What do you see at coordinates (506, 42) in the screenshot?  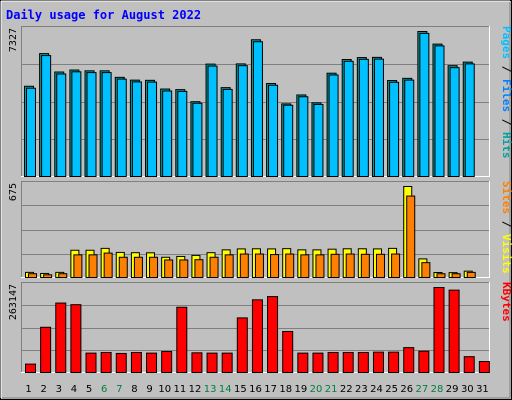 I see `hits-panel-legend-pages: Pages` at bounding box center [506, 42].